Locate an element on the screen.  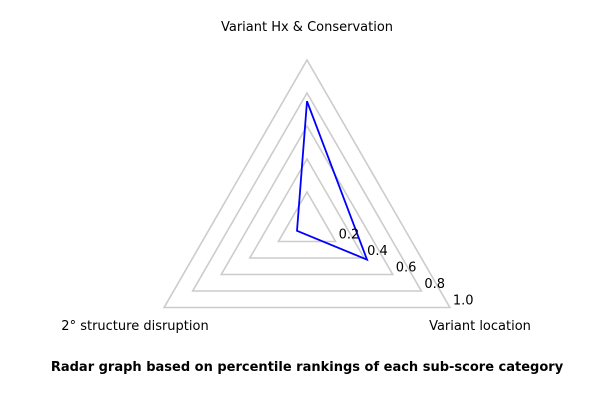
tick-label-1-0: 1.0 is located at coordinates (463, 301).